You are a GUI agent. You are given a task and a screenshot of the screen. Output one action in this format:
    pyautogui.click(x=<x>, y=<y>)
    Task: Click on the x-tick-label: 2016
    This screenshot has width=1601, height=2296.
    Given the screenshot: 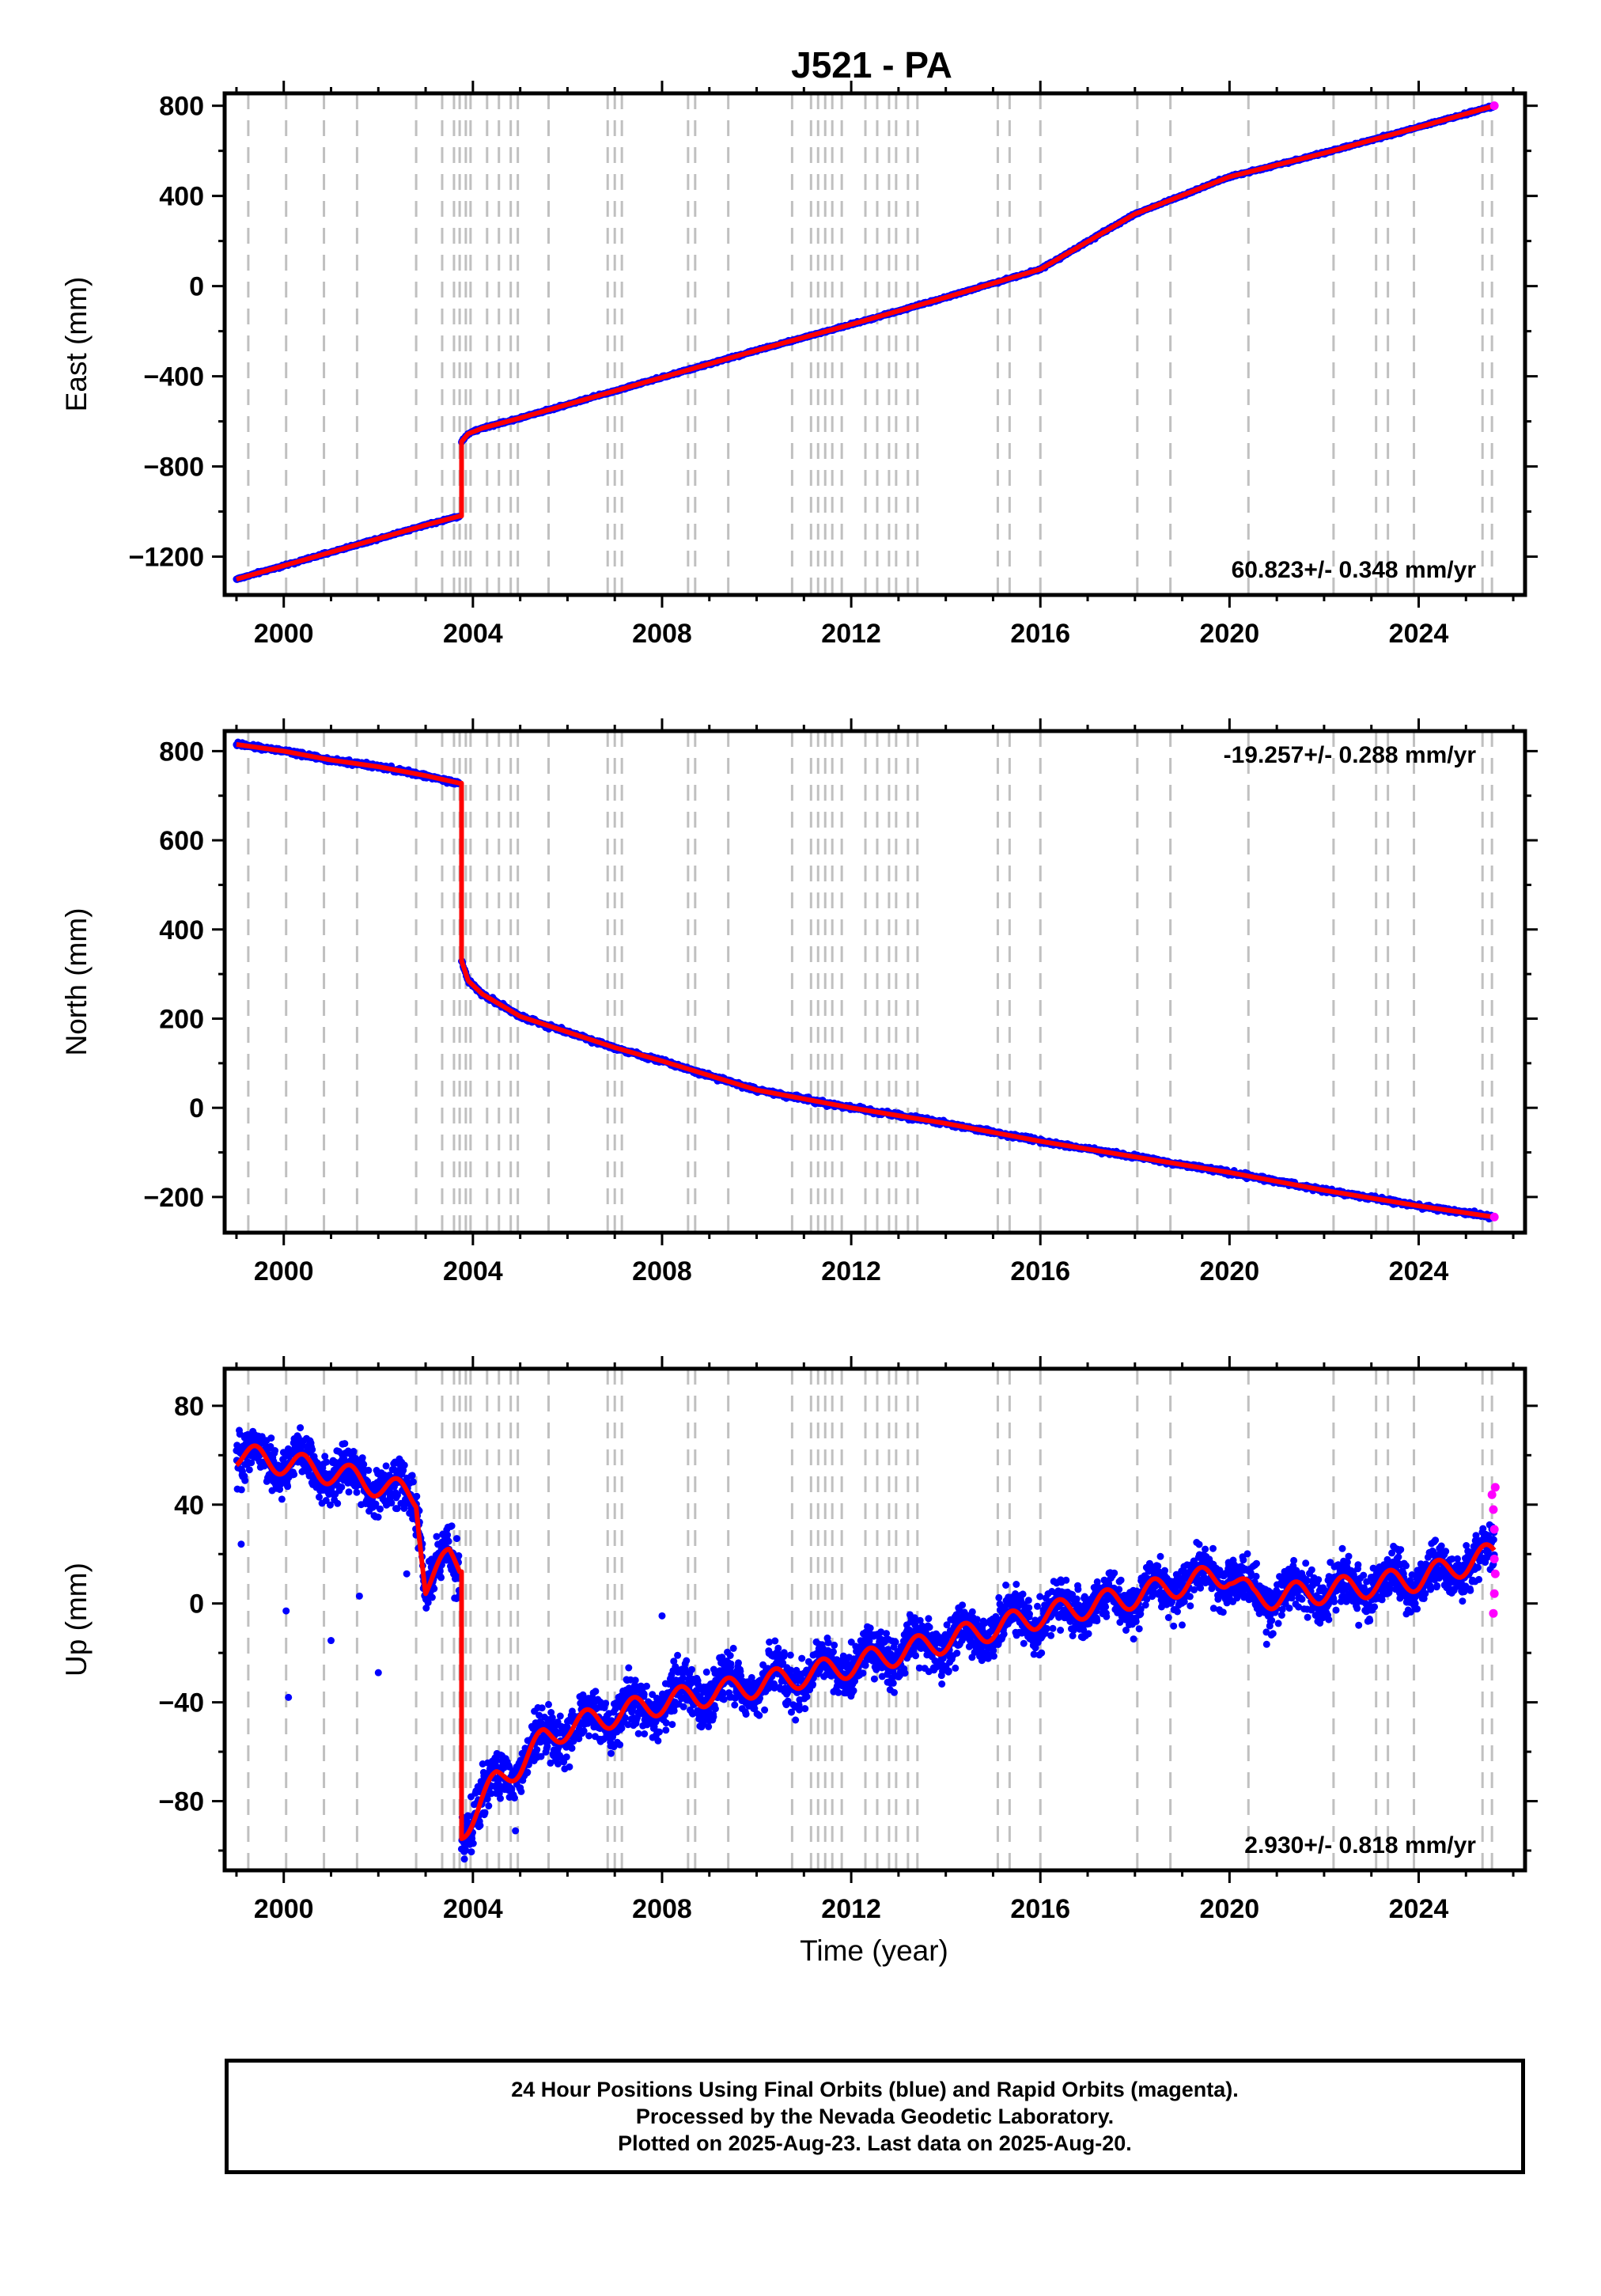 What is the action you would take?
    pyautogui.click(x=1040, y=634)
    